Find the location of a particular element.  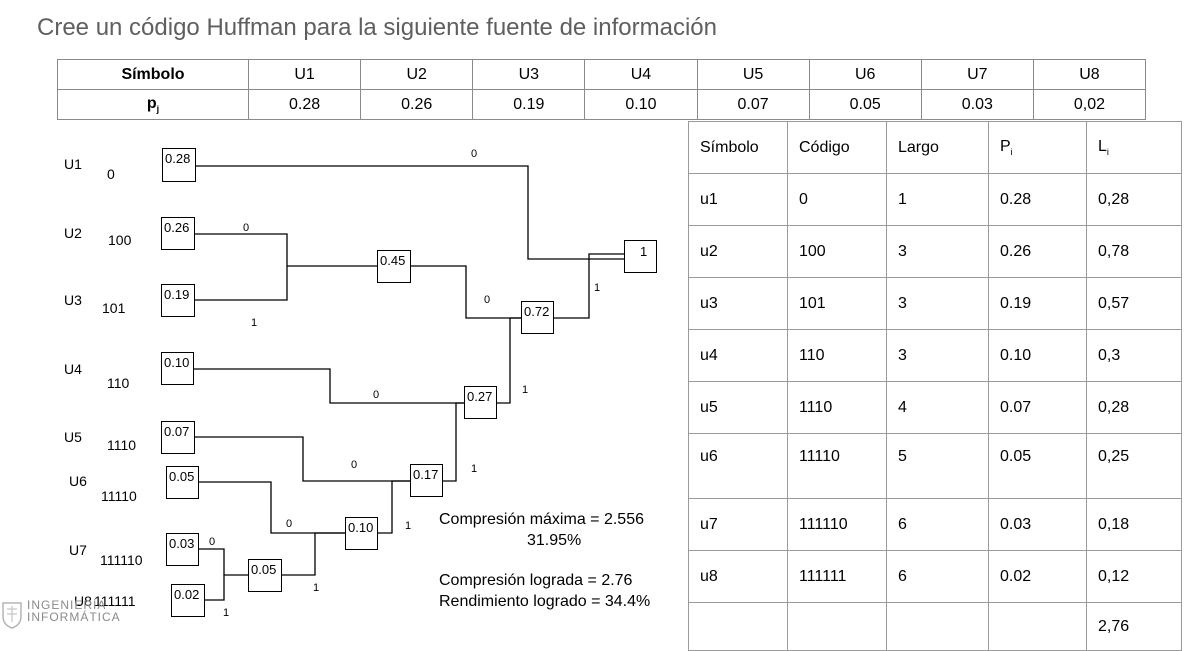

source-symbol: U8 is located at coordinates (1089, 74).